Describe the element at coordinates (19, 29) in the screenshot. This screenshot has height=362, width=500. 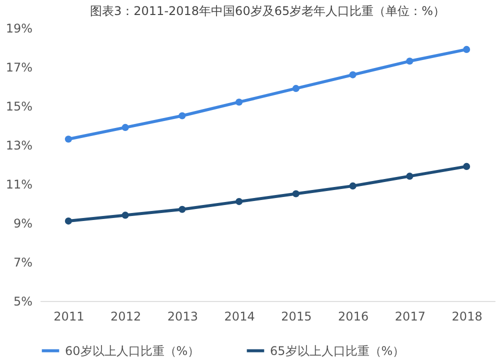
I see `y-tick-label: 19%` at that location.